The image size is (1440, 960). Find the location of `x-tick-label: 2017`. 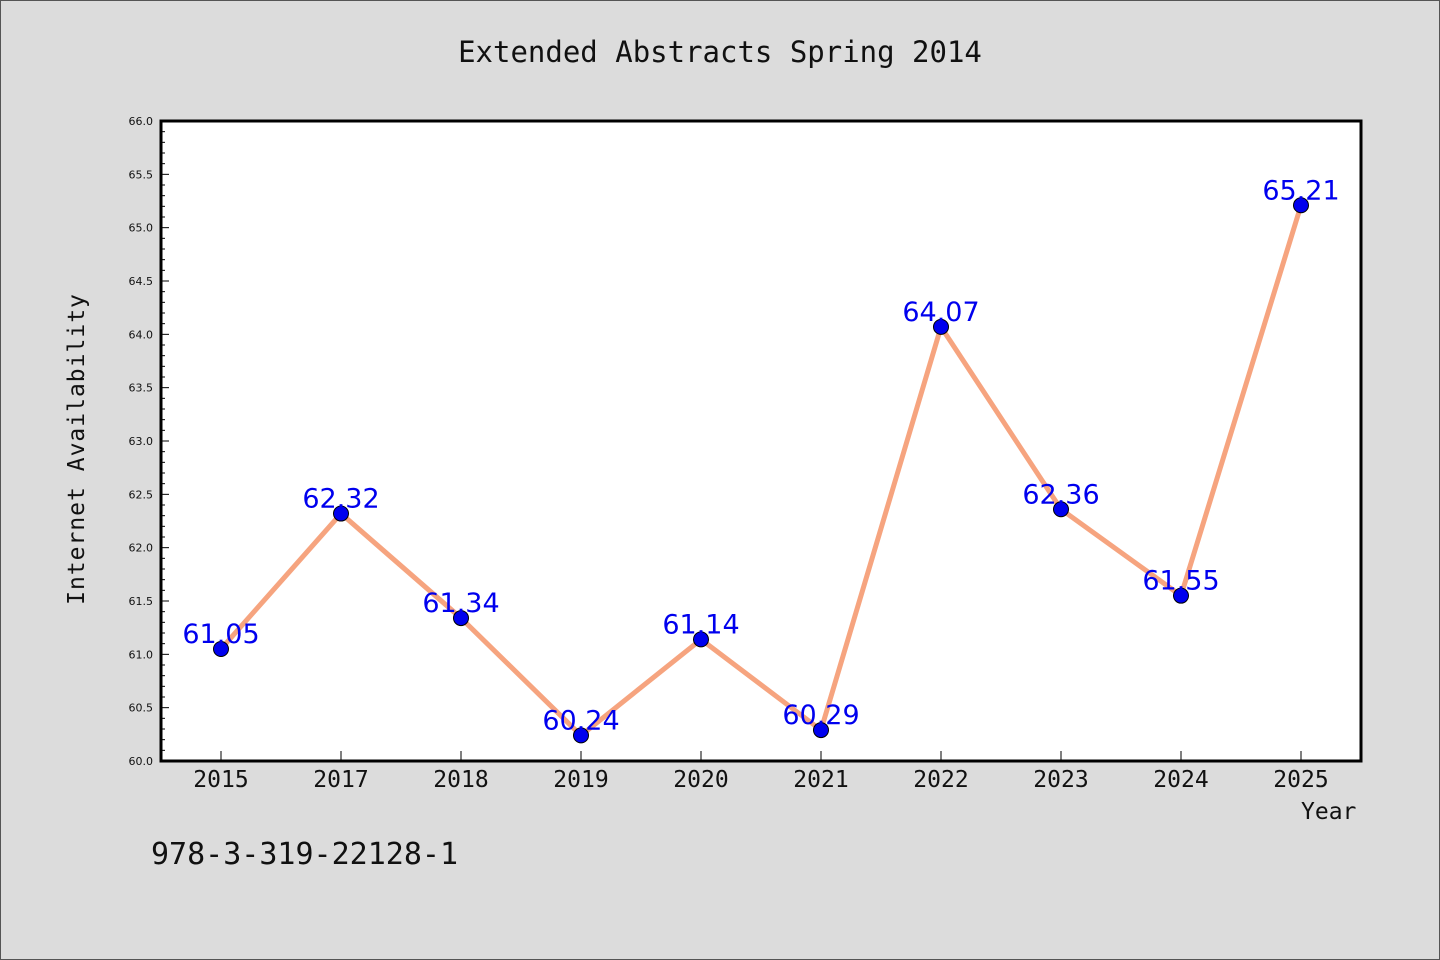

x-tick-label: 2017 is located at coordinates (340, 780).